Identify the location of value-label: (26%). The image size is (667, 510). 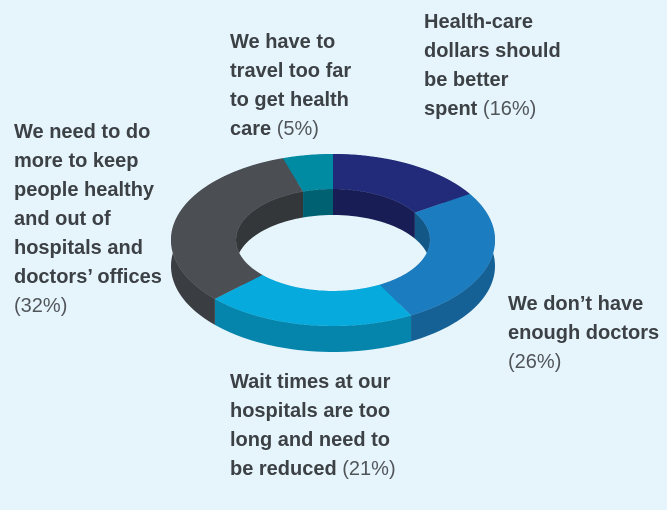
(535, 362).